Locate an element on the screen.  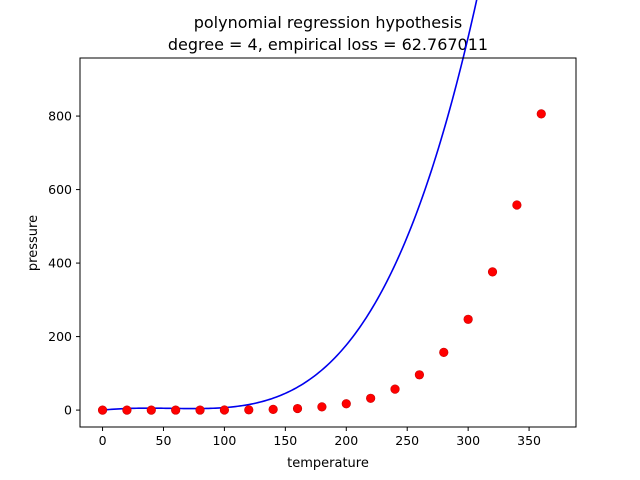
chart-title: polynomial regression hypothesis is located at coordinates (328, 22).